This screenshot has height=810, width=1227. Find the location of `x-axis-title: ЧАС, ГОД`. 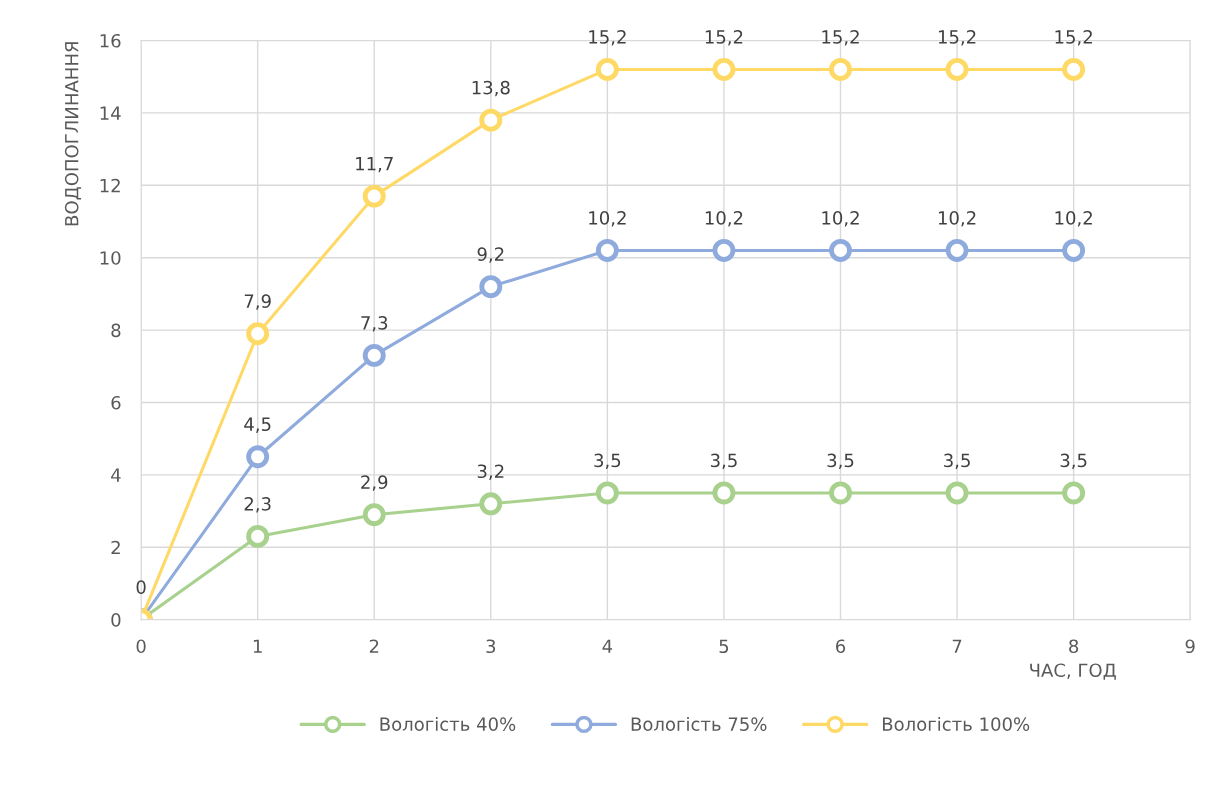

x-axis-title: ЧАС, ГОД is located at coordinates (1073, 671).